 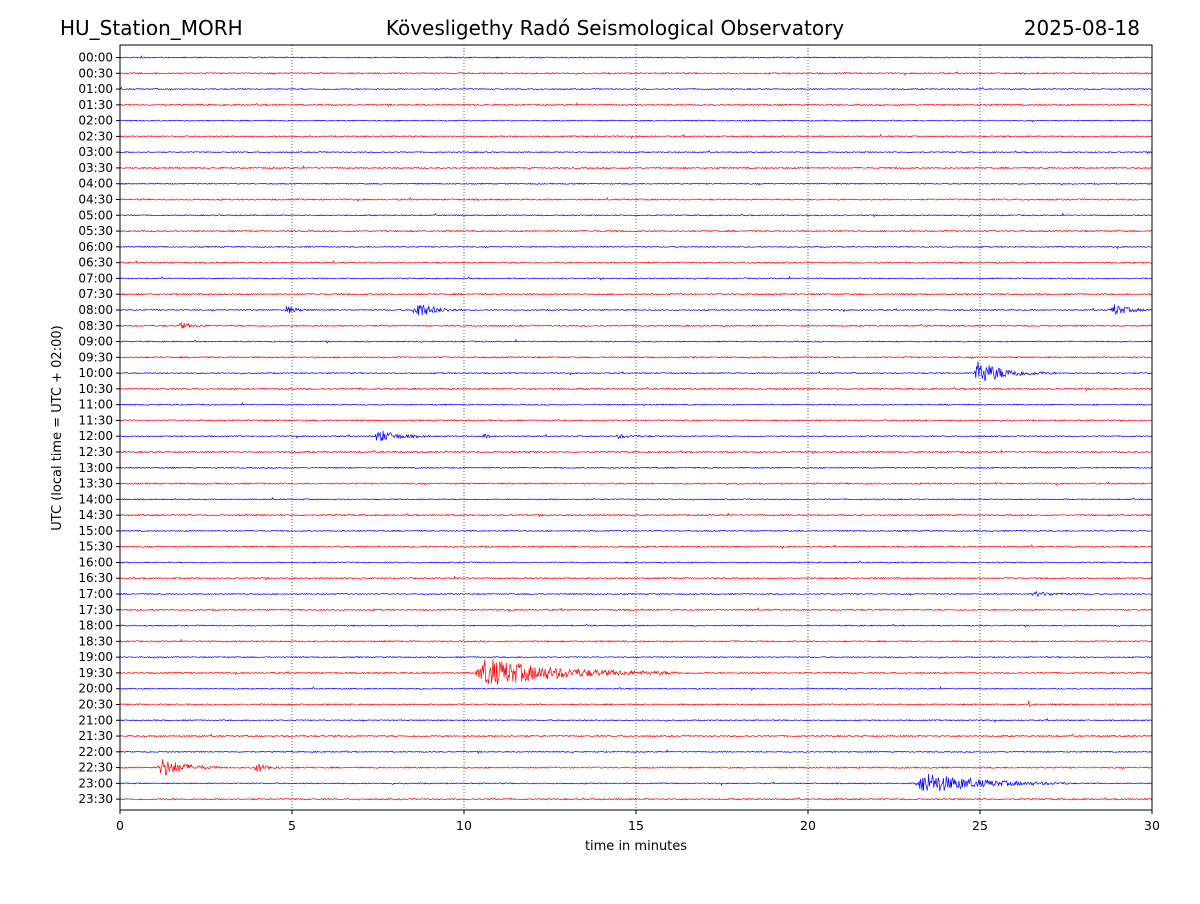 What do you see at coordinates (808, 825) in the screenshot?
I see `x-tick-label: 20` at bounding box center [808, 825].